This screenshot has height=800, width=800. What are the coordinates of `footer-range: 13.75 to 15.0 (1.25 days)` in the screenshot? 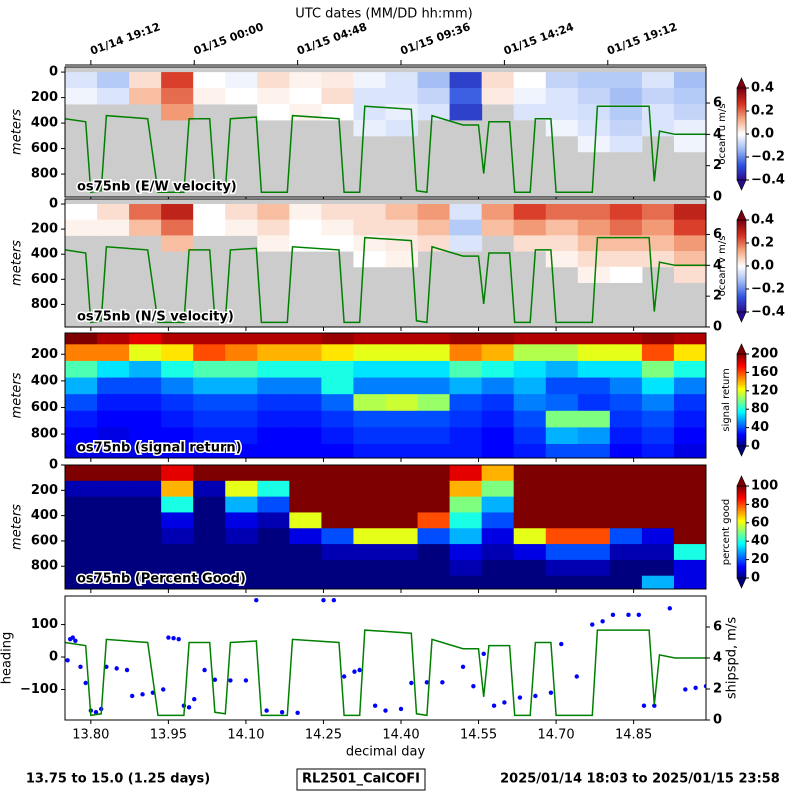 It's located at (118, 779).